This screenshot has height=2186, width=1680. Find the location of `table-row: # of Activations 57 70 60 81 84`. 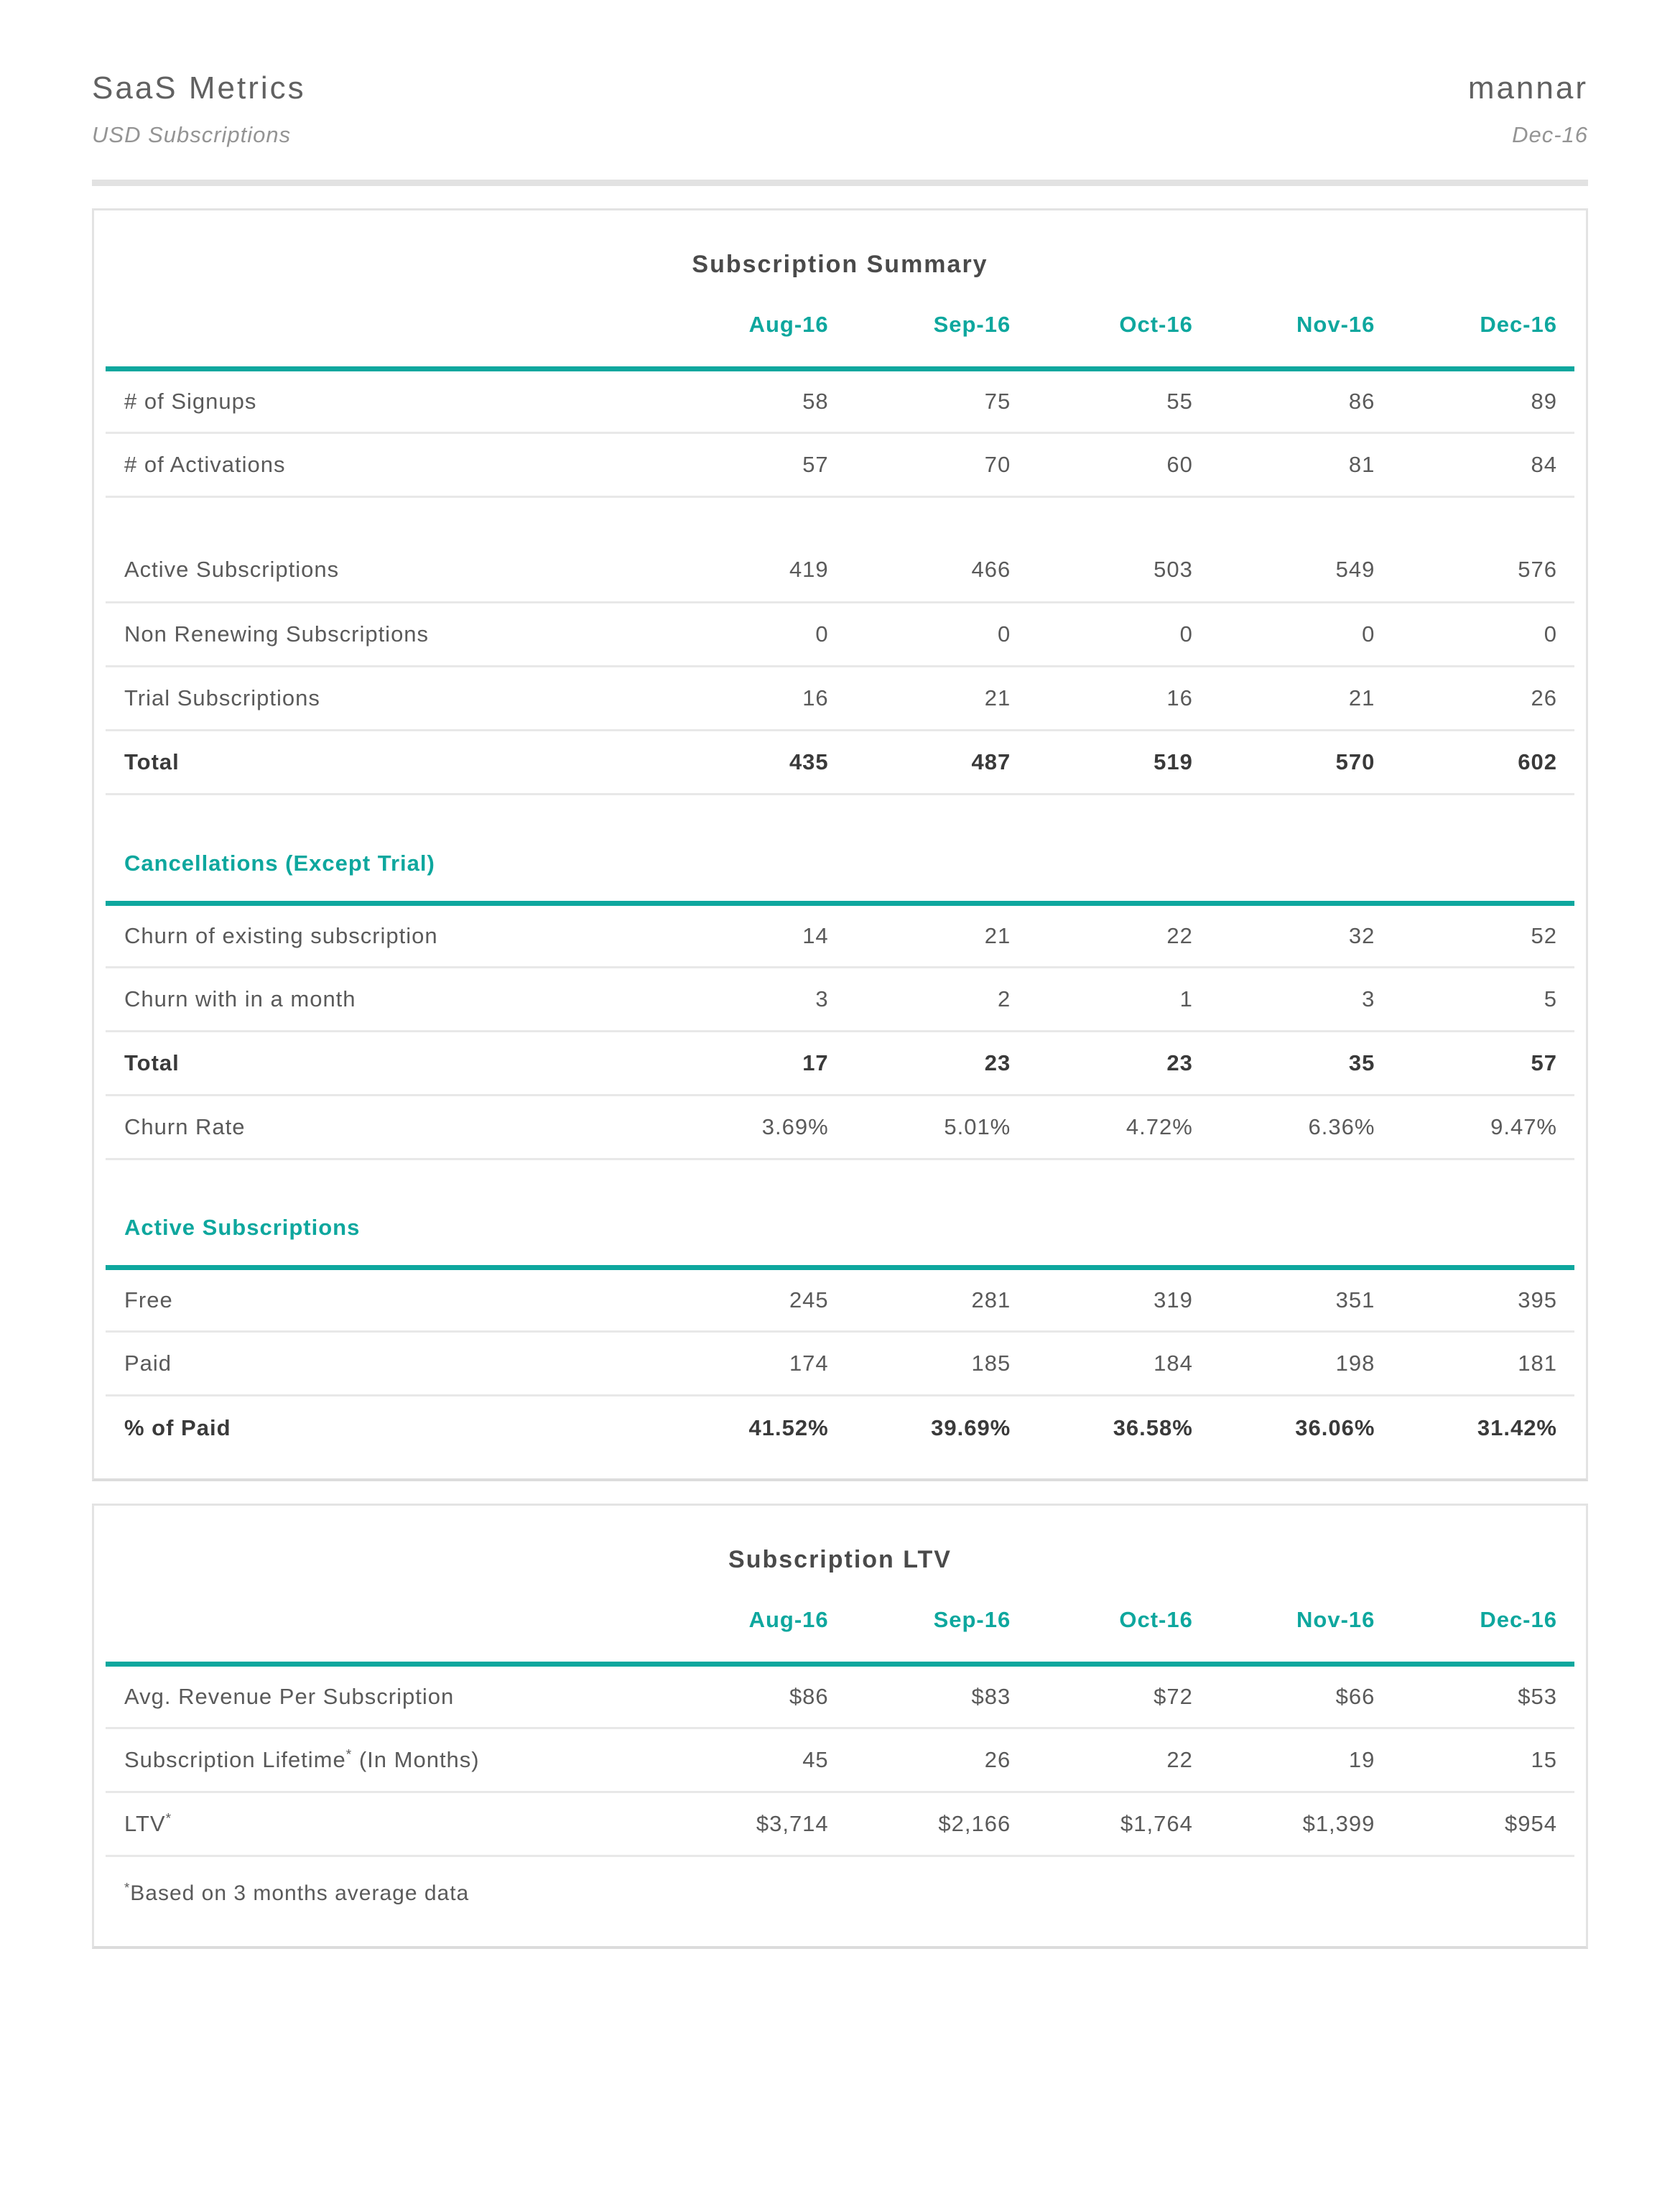

table-row: # of Activations 57 70 60 81 84 is located at coordinates (840, 465).